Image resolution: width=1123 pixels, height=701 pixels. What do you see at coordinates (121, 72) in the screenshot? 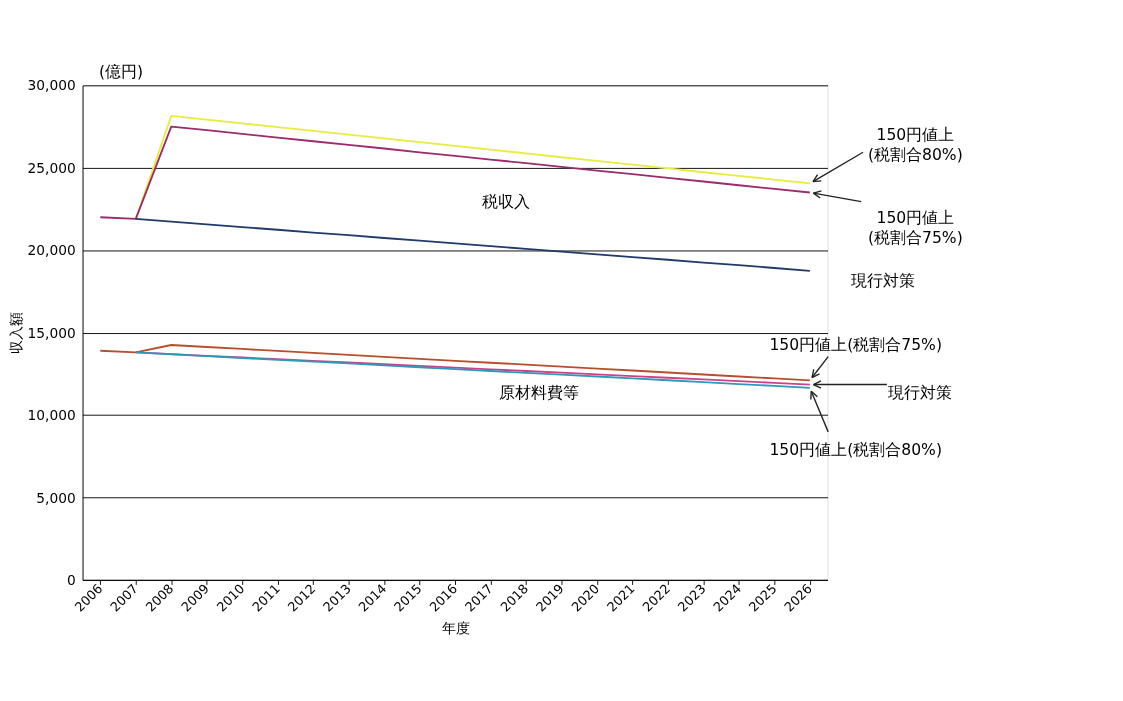
I see `text: (億円)` at bounding box center [121, 72].